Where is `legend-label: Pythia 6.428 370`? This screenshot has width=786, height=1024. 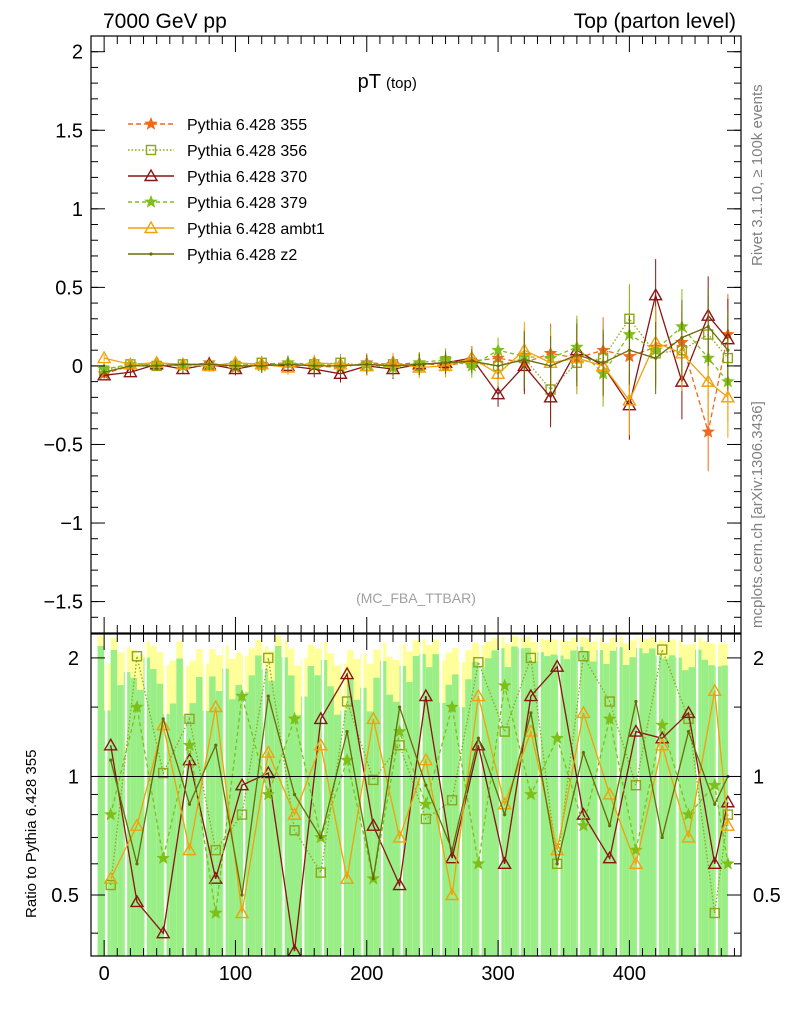 legend-label: Pythia 6.428 370 is located at coordinates (247, 177).